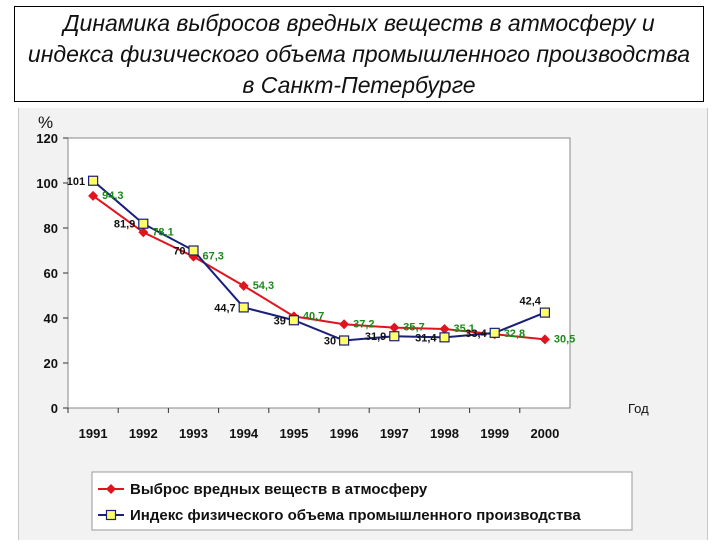 Image resolution: width=720 pixels, height=545 pixels. I want to click on x-tick-label: 1998, so click(444, 433).